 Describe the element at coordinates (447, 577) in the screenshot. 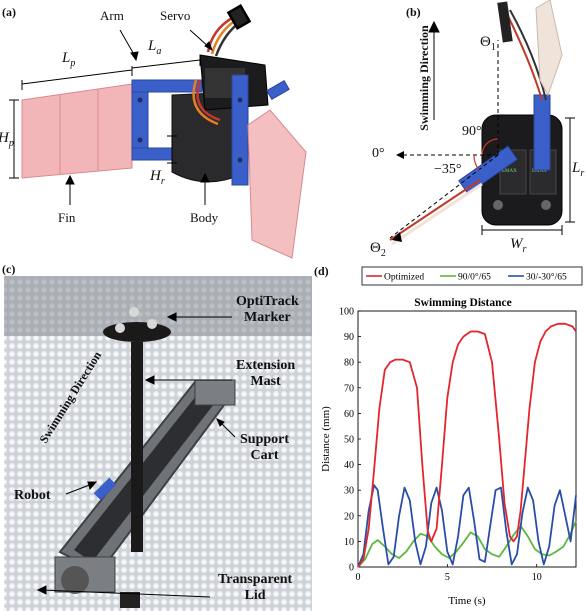

I see `x-tick-label: 5` at that location.